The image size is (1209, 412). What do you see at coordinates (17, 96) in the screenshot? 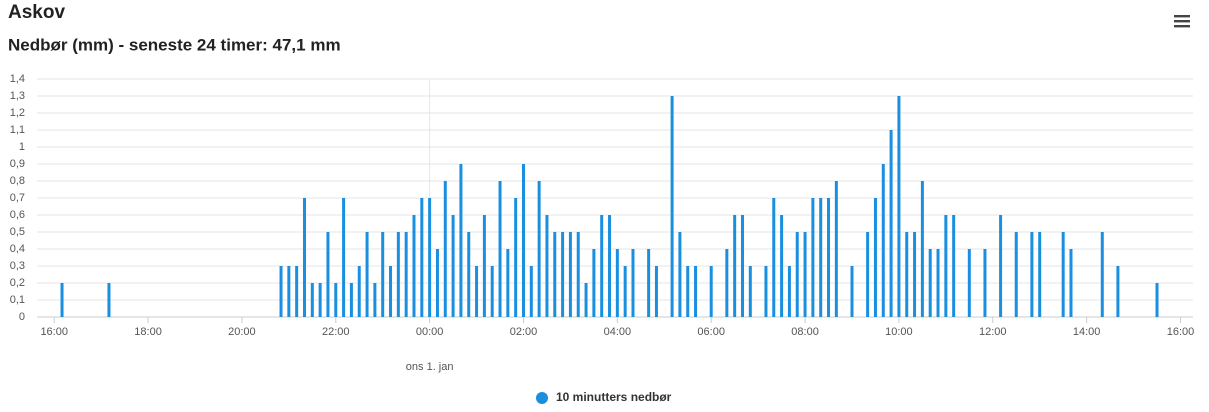
I see `y-tick-label: 1,3` at bounding box center [17, 96].